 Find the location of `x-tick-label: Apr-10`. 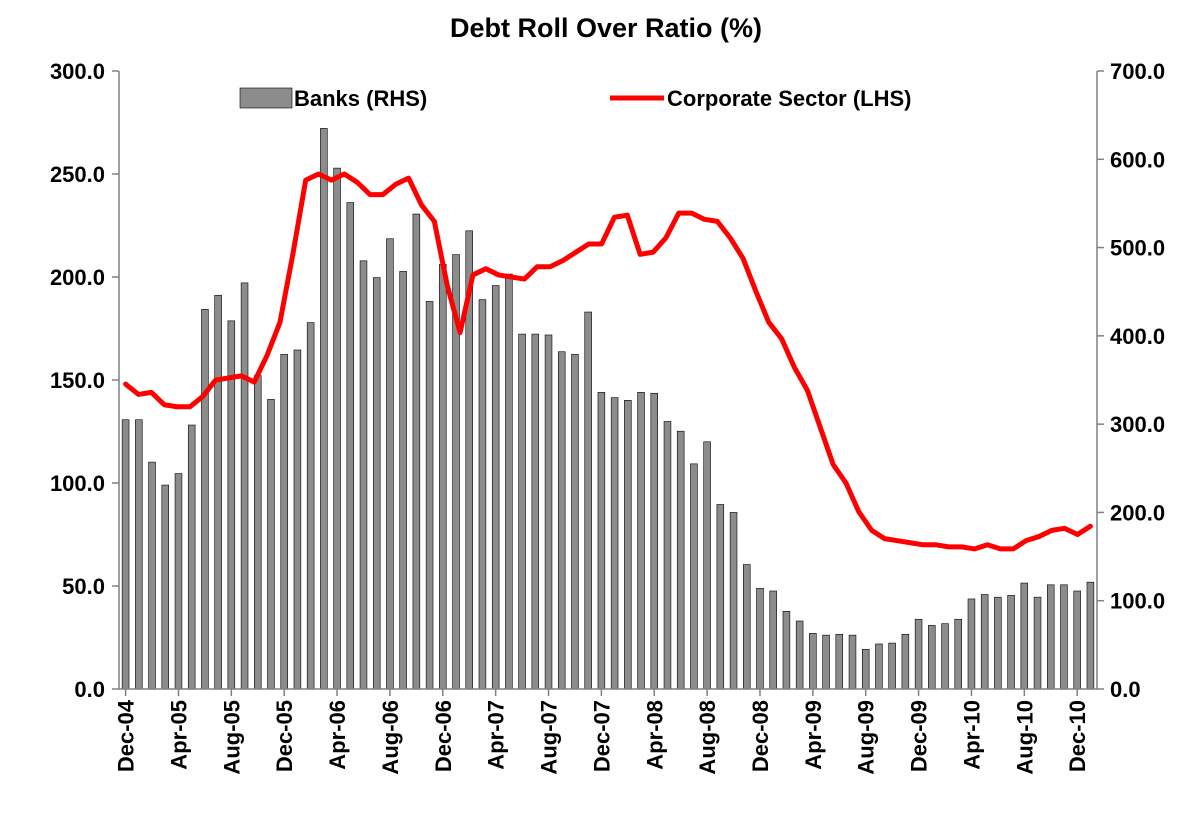

x-tick-label: Apr-10 is located at coordinates (971, 735).